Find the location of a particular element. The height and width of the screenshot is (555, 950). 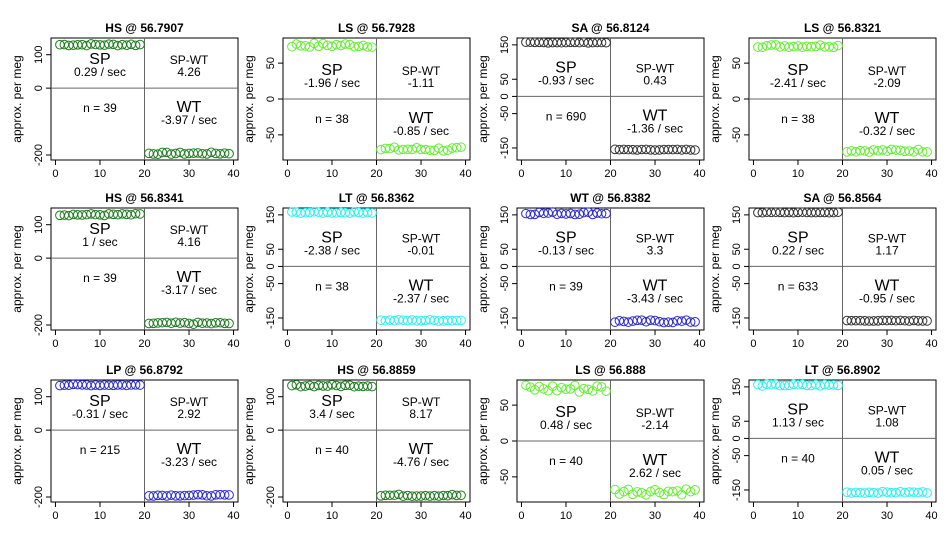

chart-title: HS @ 56.8859 is located at coordinates (376, 370).